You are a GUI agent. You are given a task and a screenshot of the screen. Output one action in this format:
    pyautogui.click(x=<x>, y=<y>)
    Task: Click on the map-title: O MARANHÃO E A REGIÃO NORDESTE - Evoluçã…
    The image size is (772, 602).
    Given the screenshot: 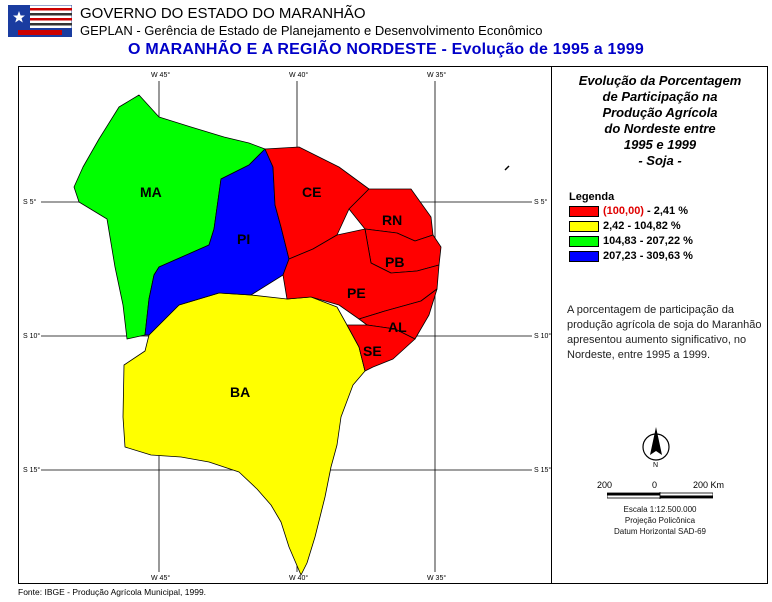 What is the action you would take?
    pyautogui.click(x=386, y=49)
    